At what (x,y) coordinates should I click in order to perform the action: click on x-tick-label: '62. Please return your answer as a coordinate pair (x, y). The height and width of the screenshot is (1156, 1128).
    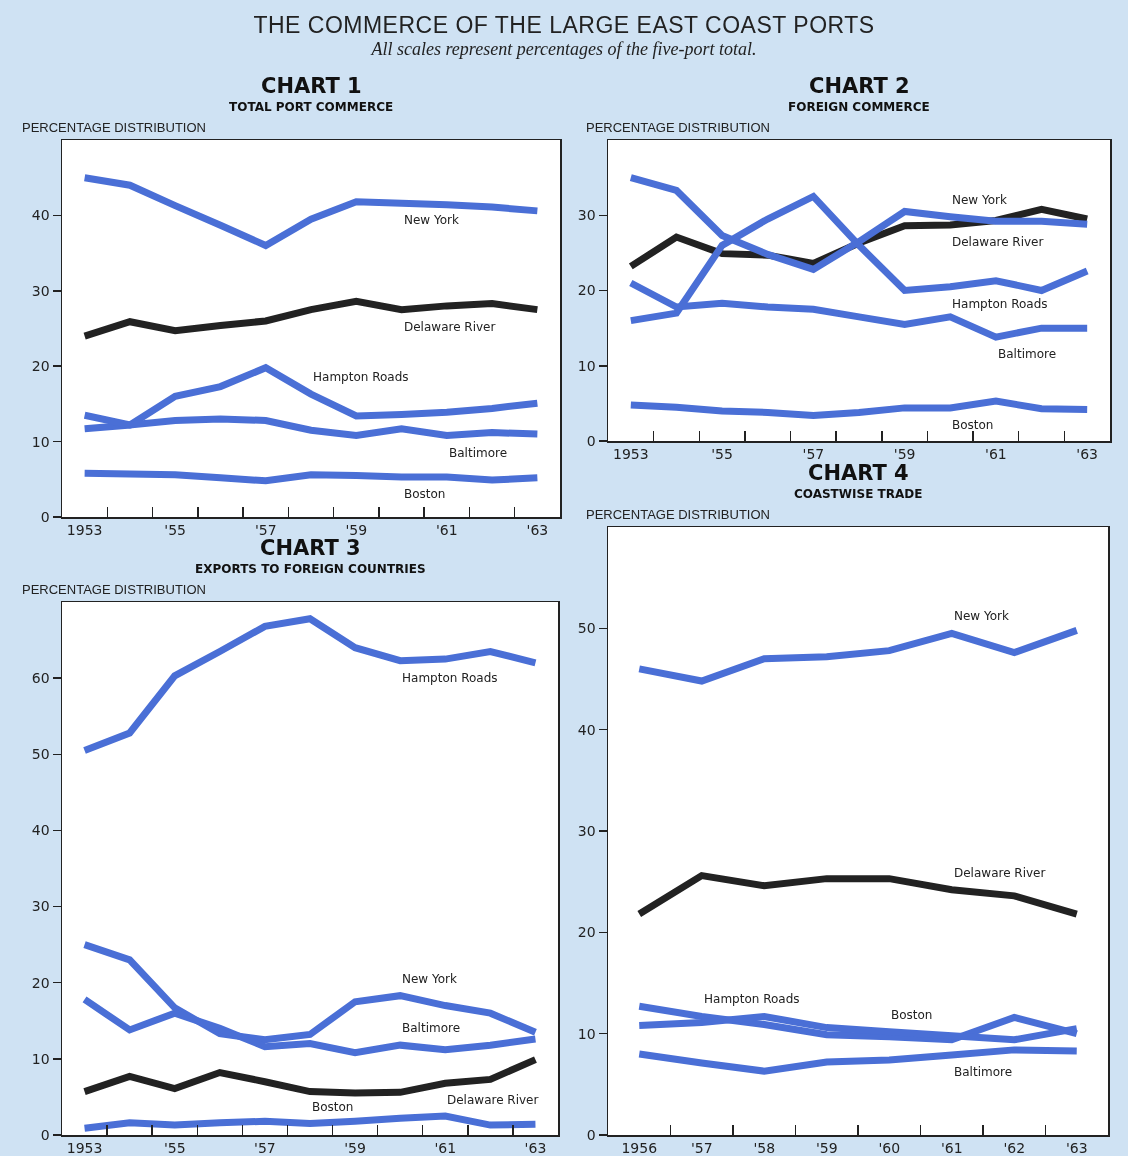
    Looking at the image, I should click on (1014, 1148).